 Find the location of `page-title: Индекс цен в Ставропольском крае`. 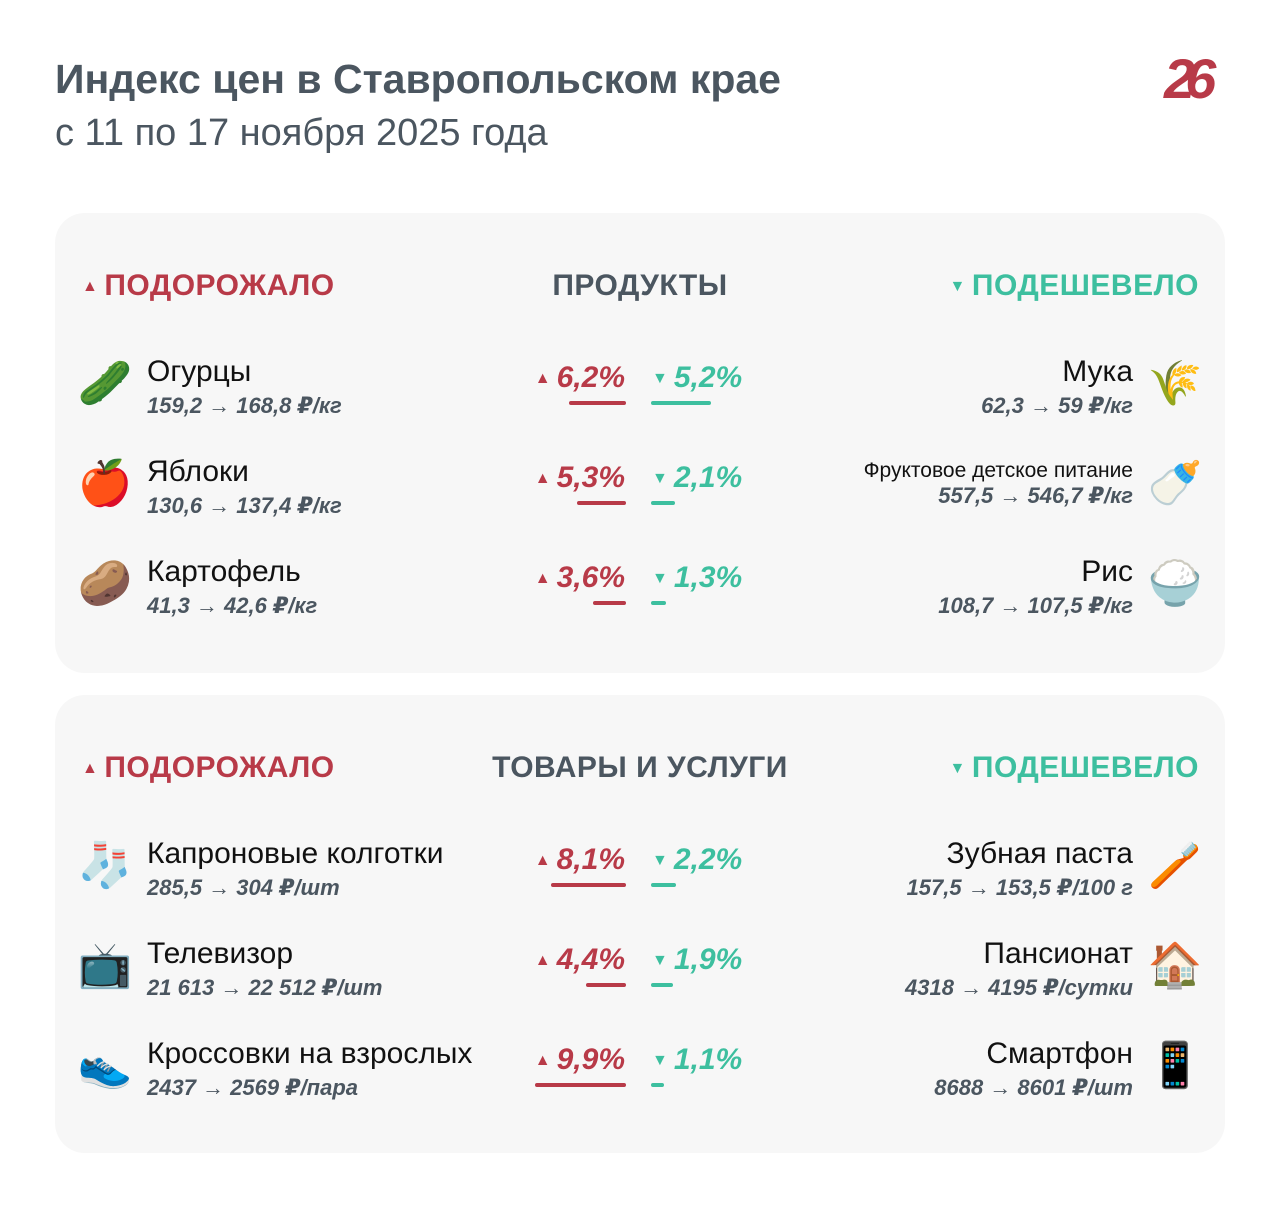

page-title: Индекс цен в Ставропольском крае is located at coordinates (418, 79).